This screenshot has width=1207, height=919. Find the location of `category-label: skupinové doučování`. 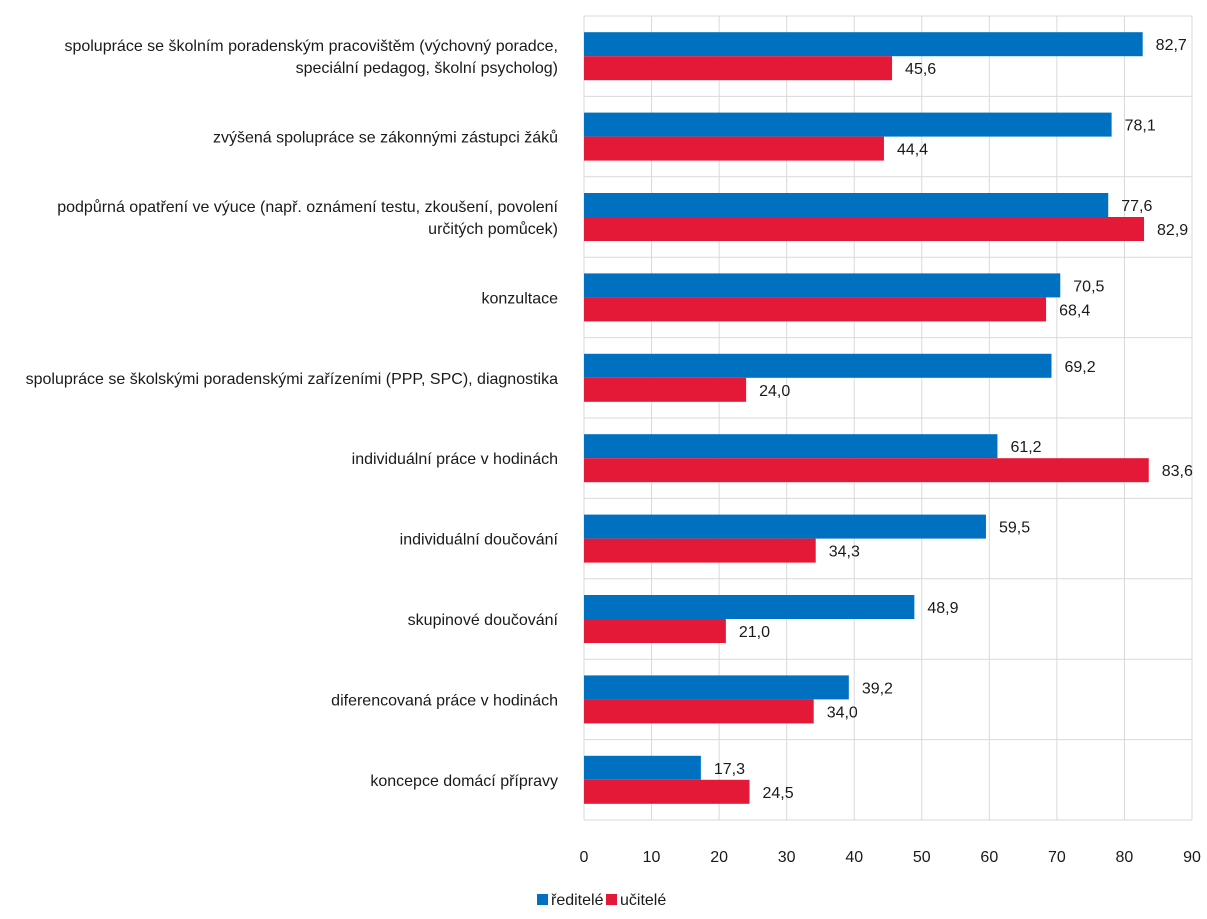

category-label: skupinové doučování is located at coordinates (483, 620).